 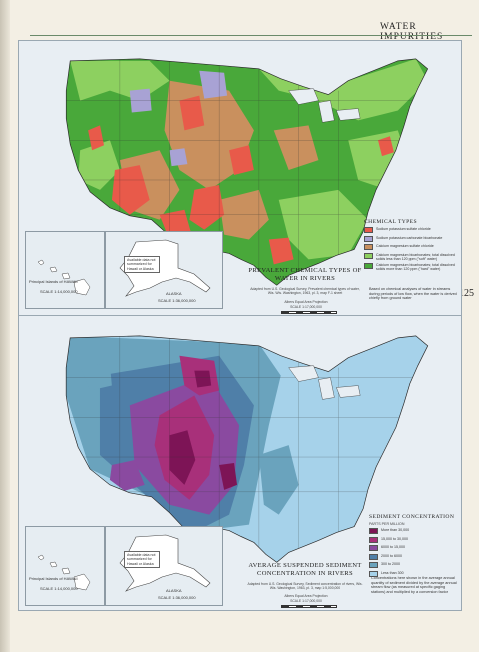 I want to click on legend-label: Sodium potassium sulfate chloride, so click(x=403, y=229).